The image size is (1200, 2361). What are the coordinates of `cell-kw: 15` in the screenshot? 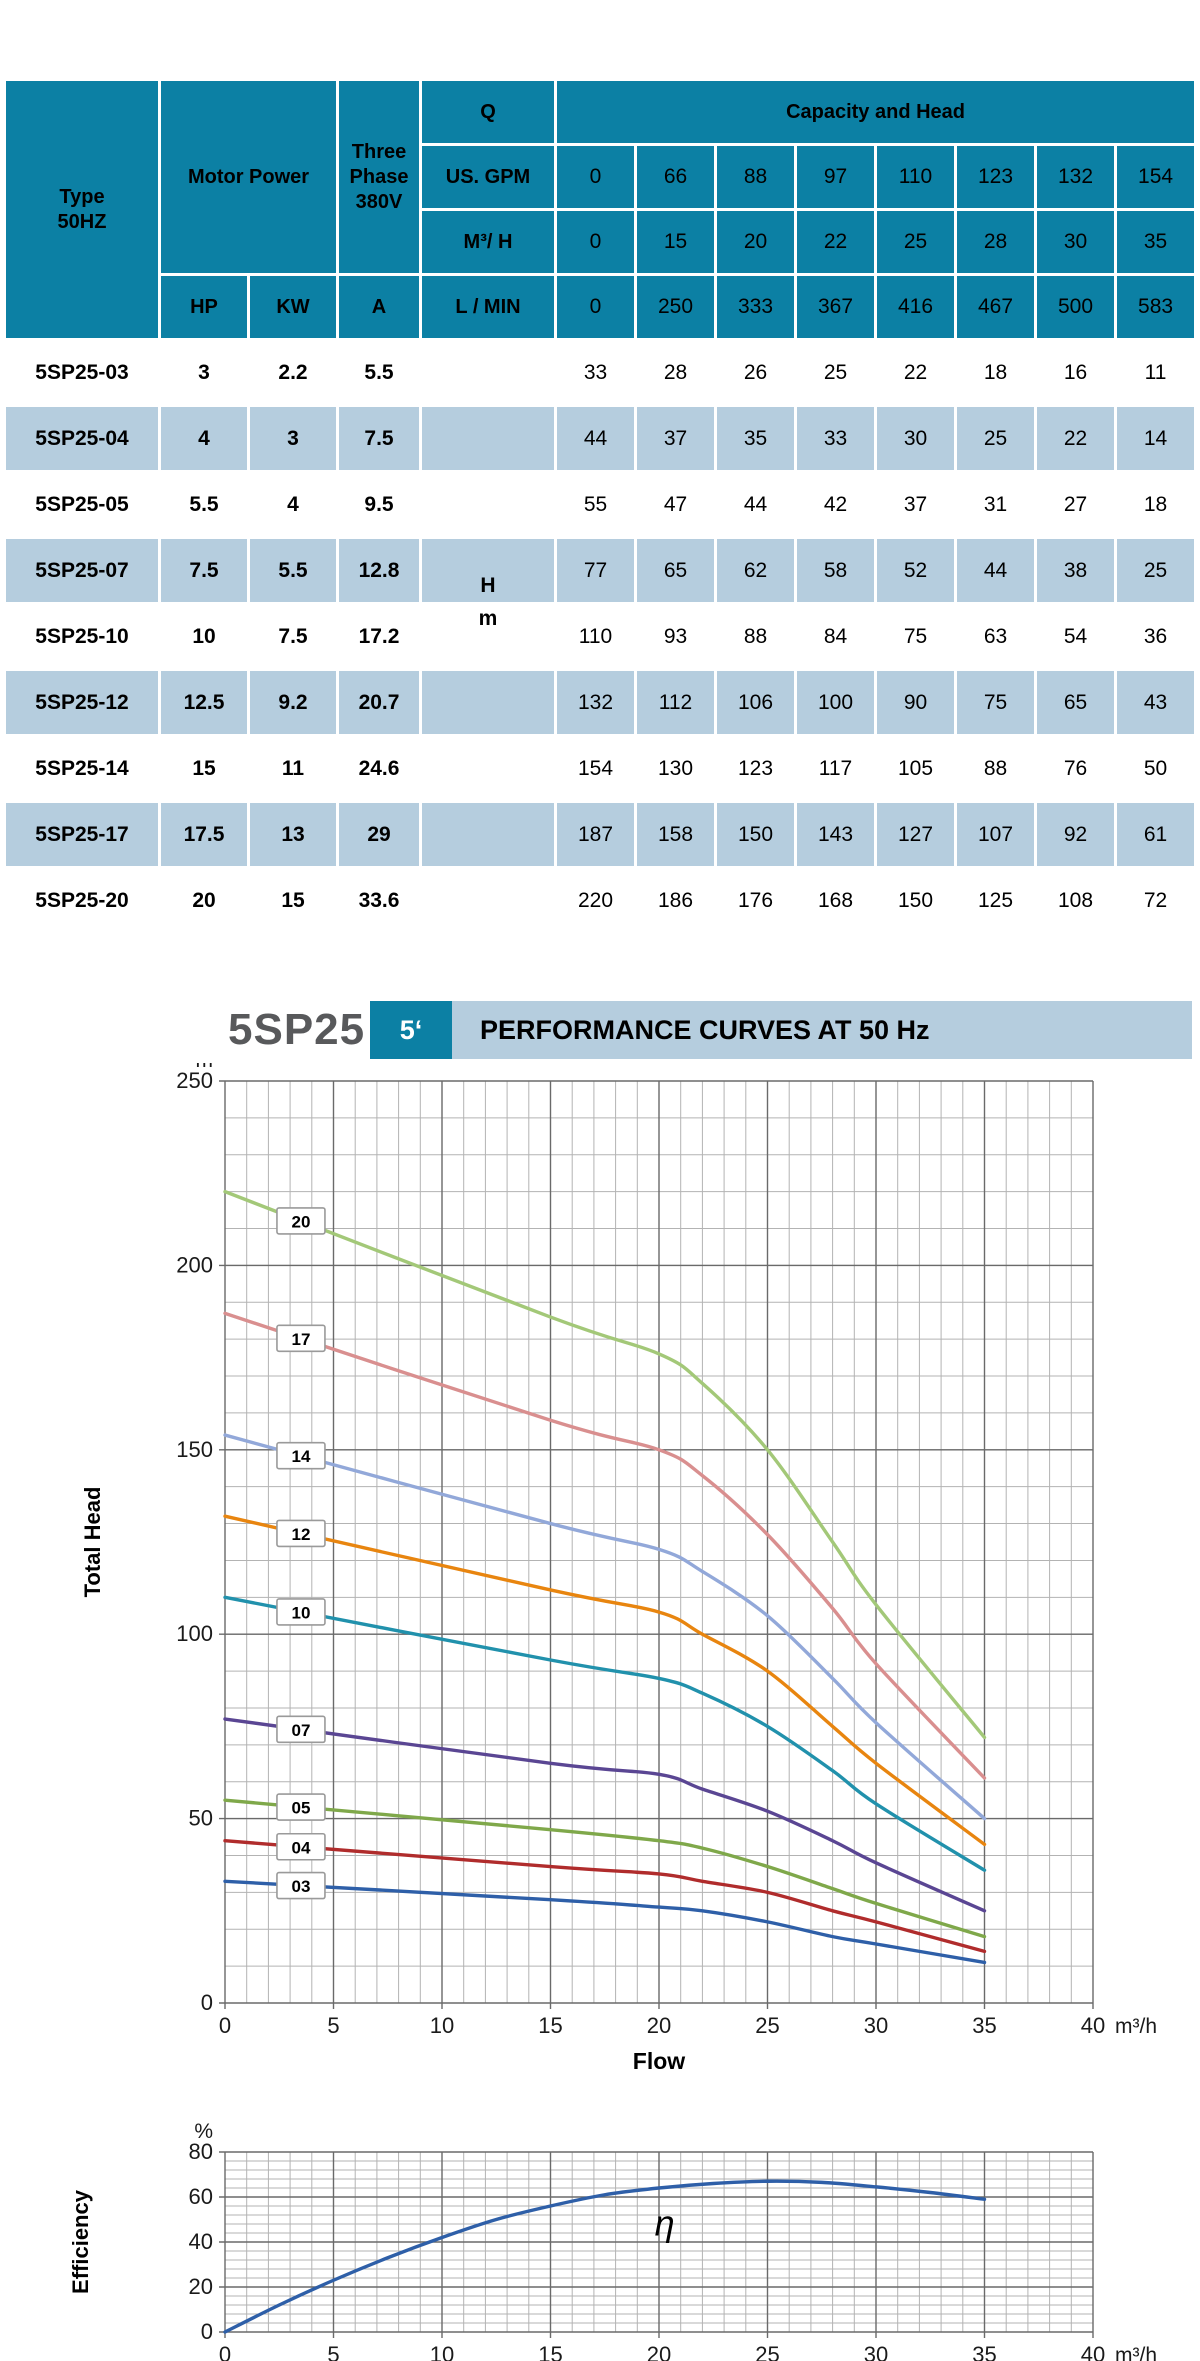 It's located at (293, 900).